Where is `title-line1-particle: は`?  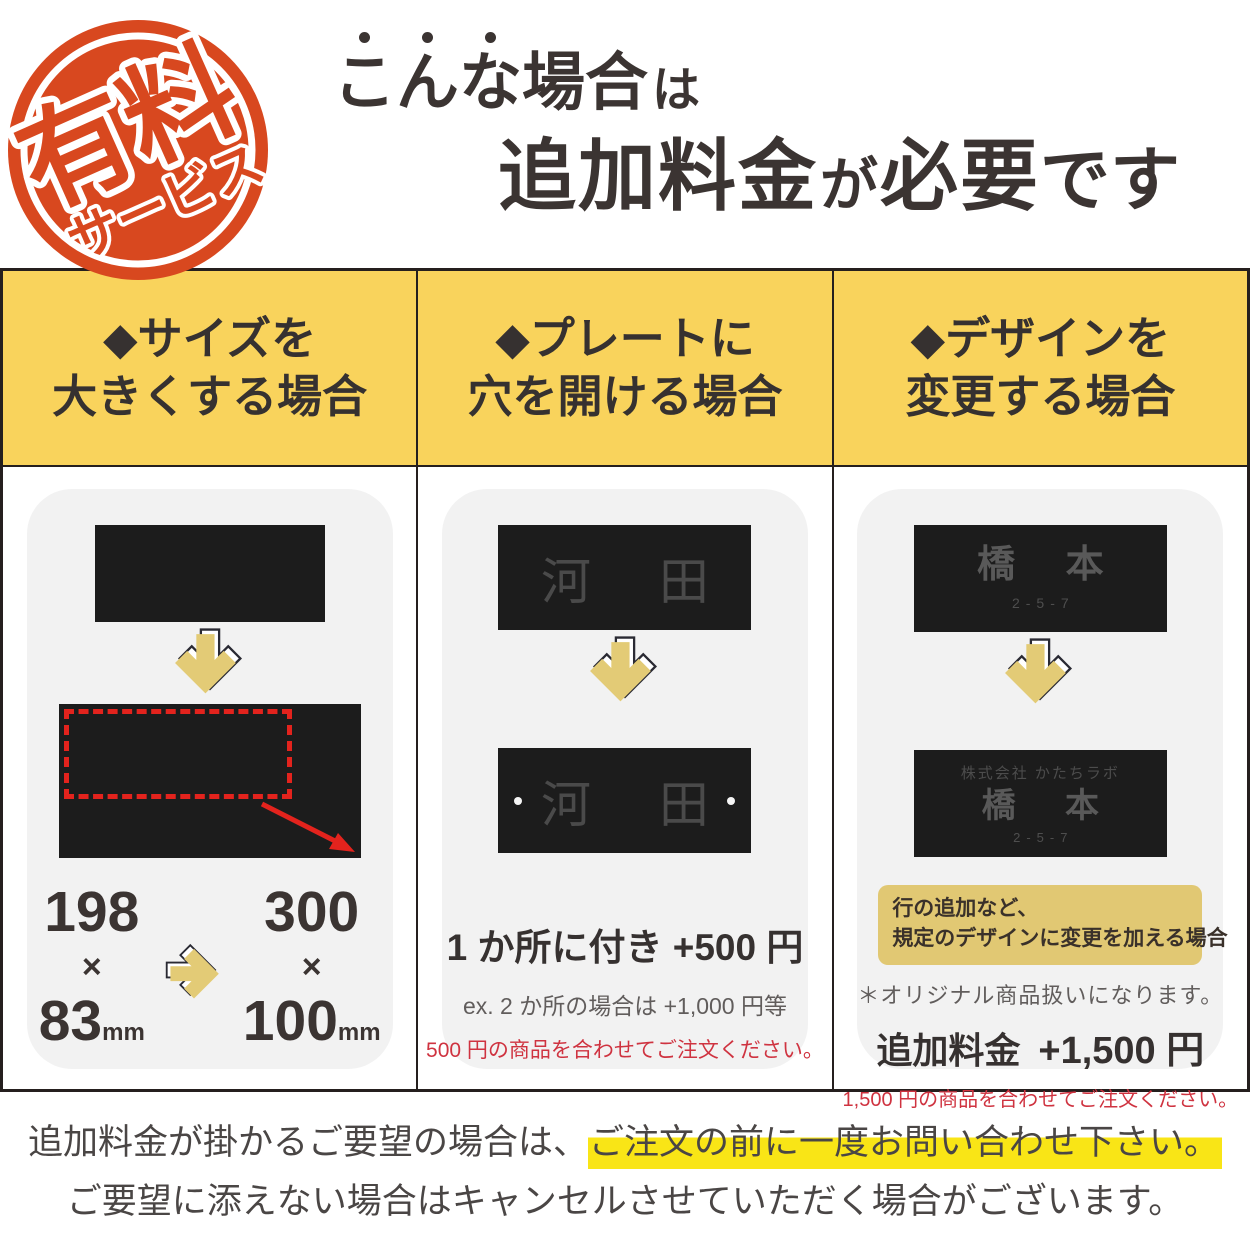 title-line1-particle: は is located at coordinates (676, 90).